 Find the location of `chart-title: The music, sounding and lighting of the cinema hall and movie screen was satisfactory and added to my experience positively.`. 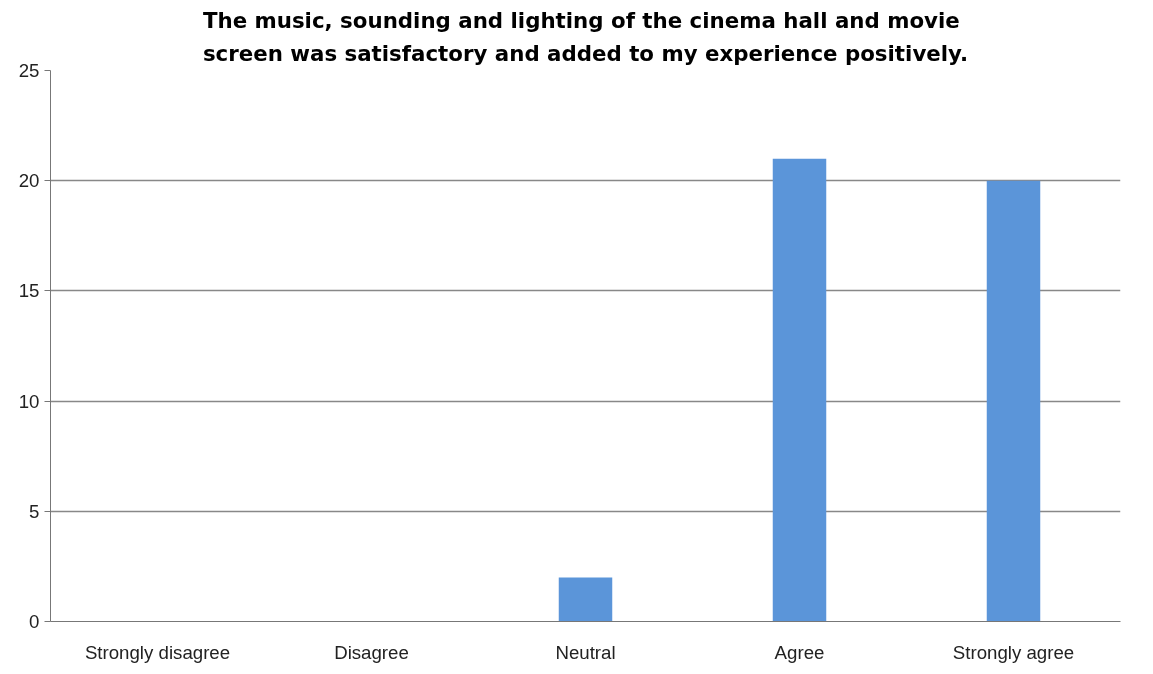

chart-title: The music, sounding and lighting of the cinema hall and movie screen was satisfactory and added to my experience positively. is located at coordinates (585, 37).